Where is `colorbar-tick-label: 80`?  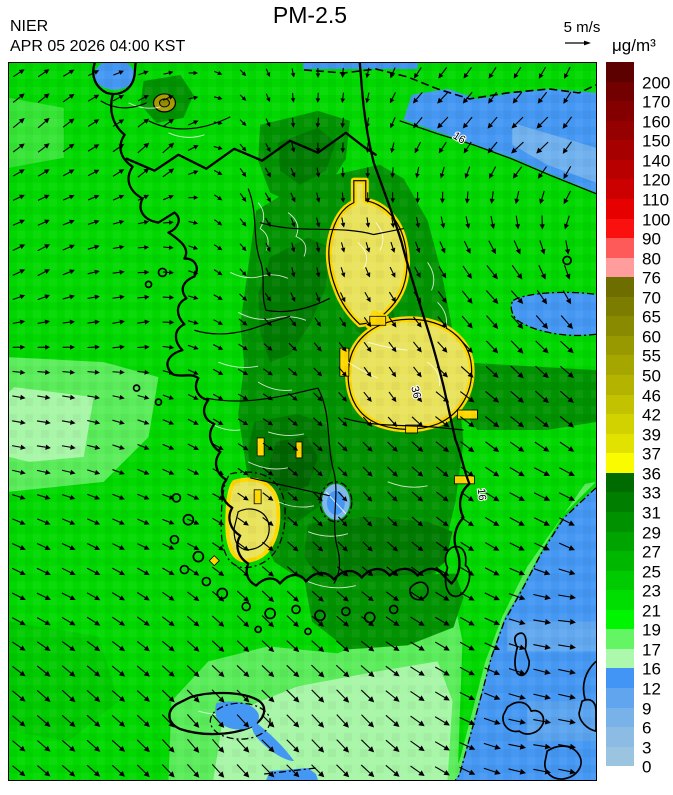 colorbar-tick-label: 80 is located at coordinates (651, 258).